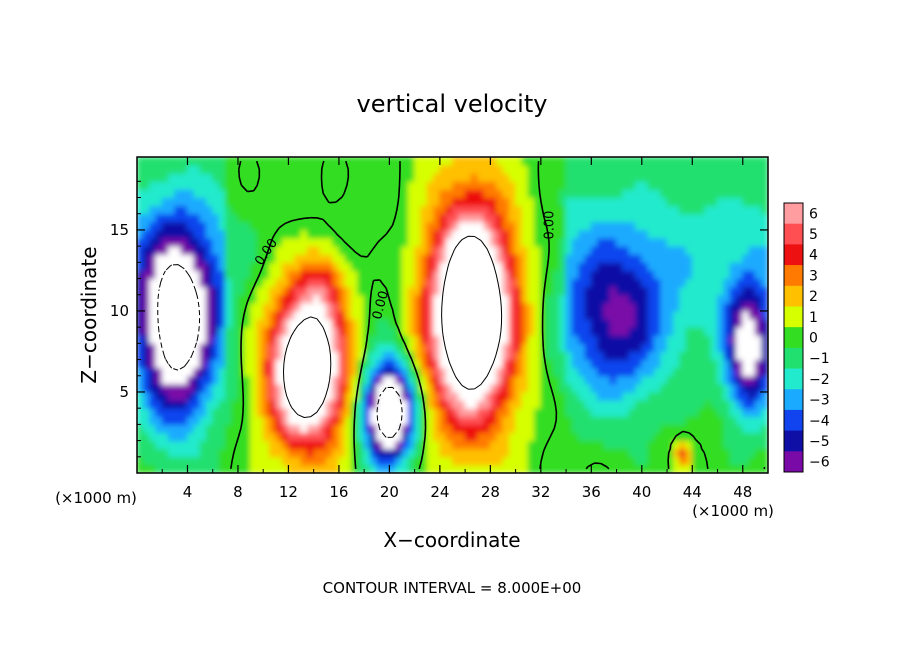 The width and height of the screenshot is (904, 654). I want to click on contour-interval-note: CONTOUR INTERVAL = 8.000E+00, so click(452, 588).